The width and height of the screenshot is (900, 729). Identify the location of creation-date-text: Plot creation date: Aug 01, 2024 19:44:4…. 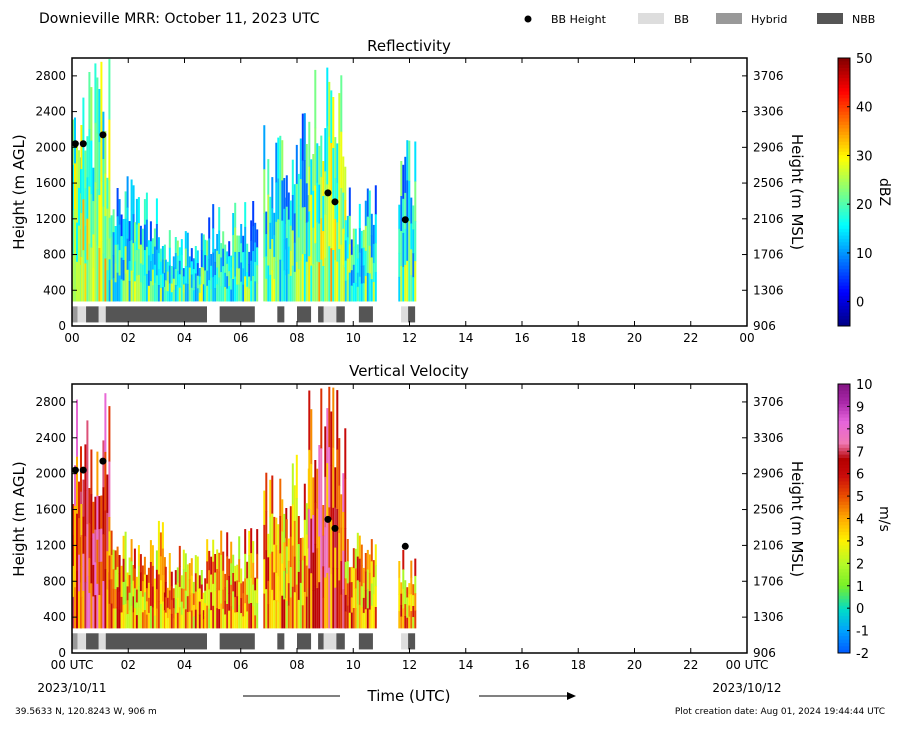
(780, 712).